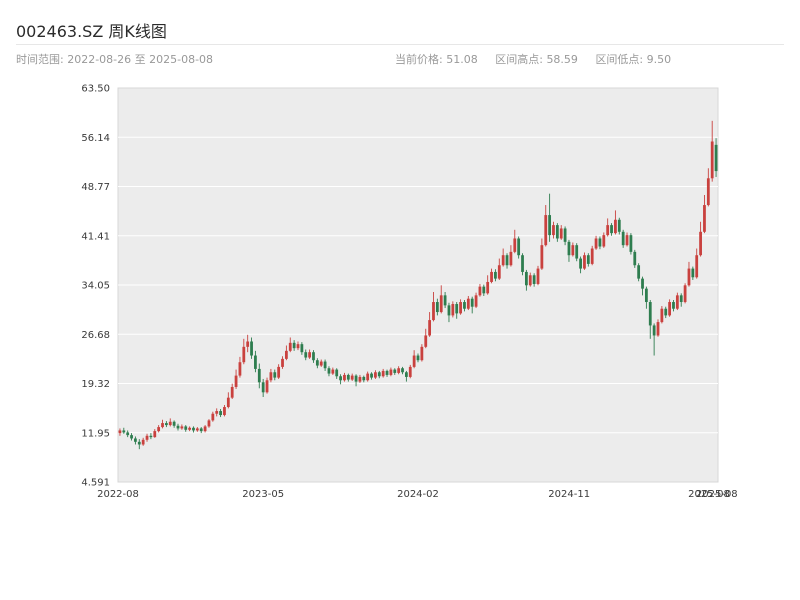  I want to click on x-axis-tick-label: 2024-02, so click(418, 494).